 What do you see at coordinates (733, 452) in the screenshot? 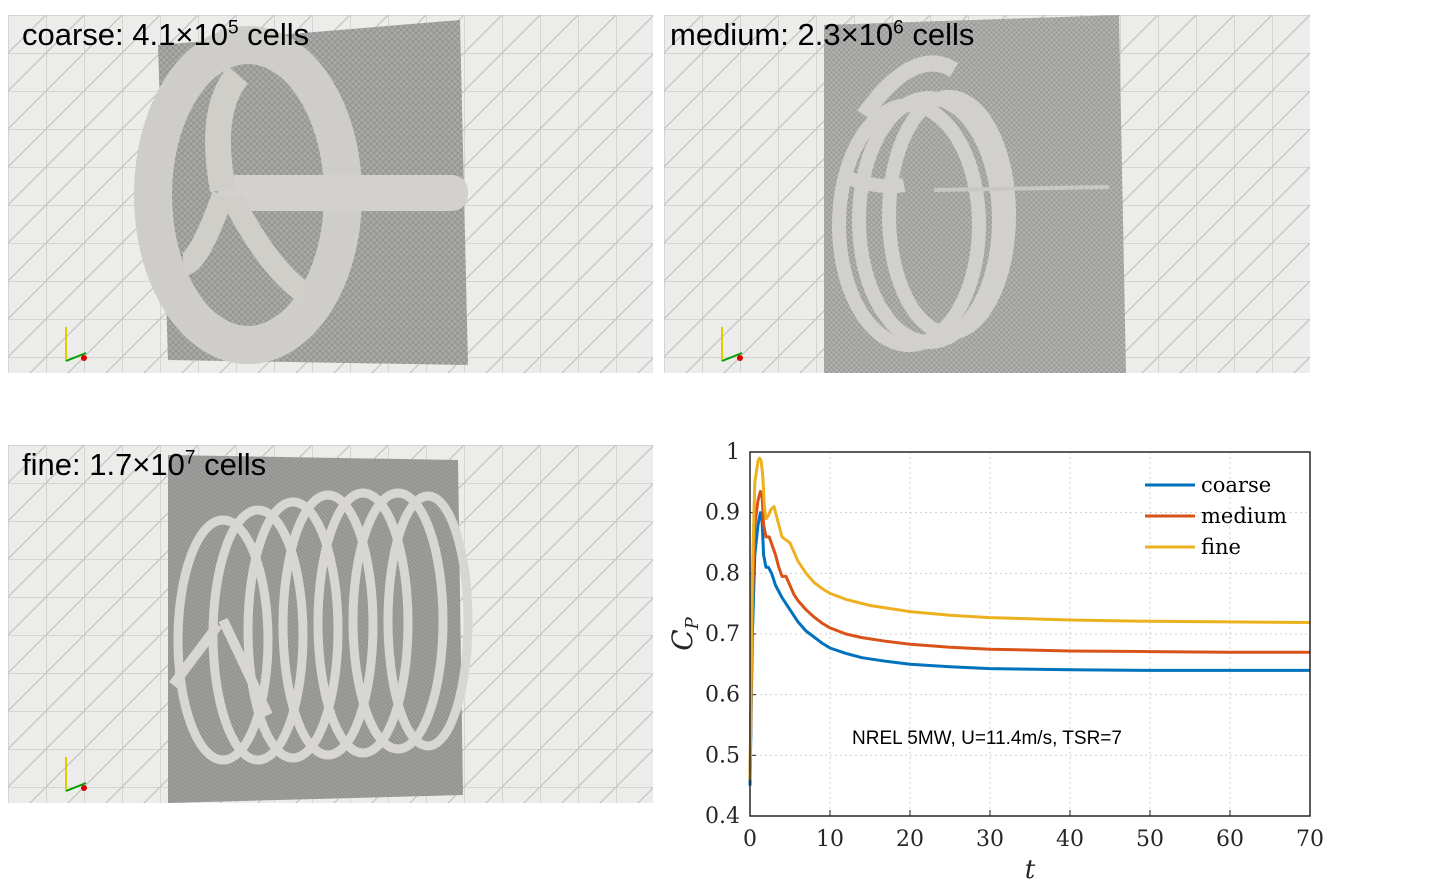
I see `y-tick-label: 1` at bounding box center [733, 452].